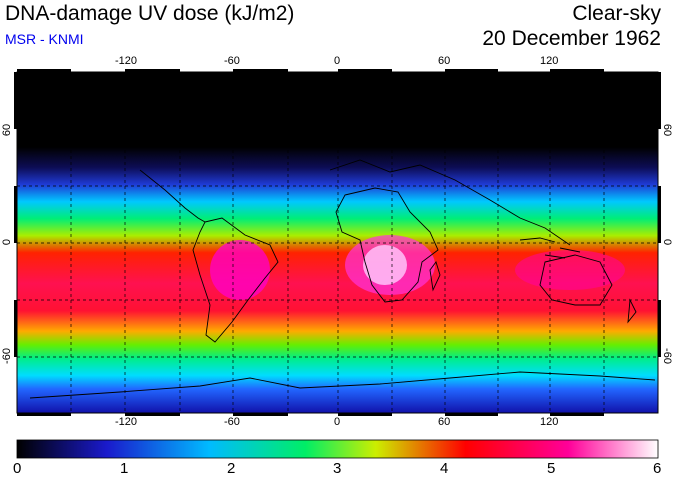 The width and height of the screenshot is (678, 480). What do you see at coordinates (337, 449) in the screenshot?
I see `colorbar` at bounding box center [337, 449].